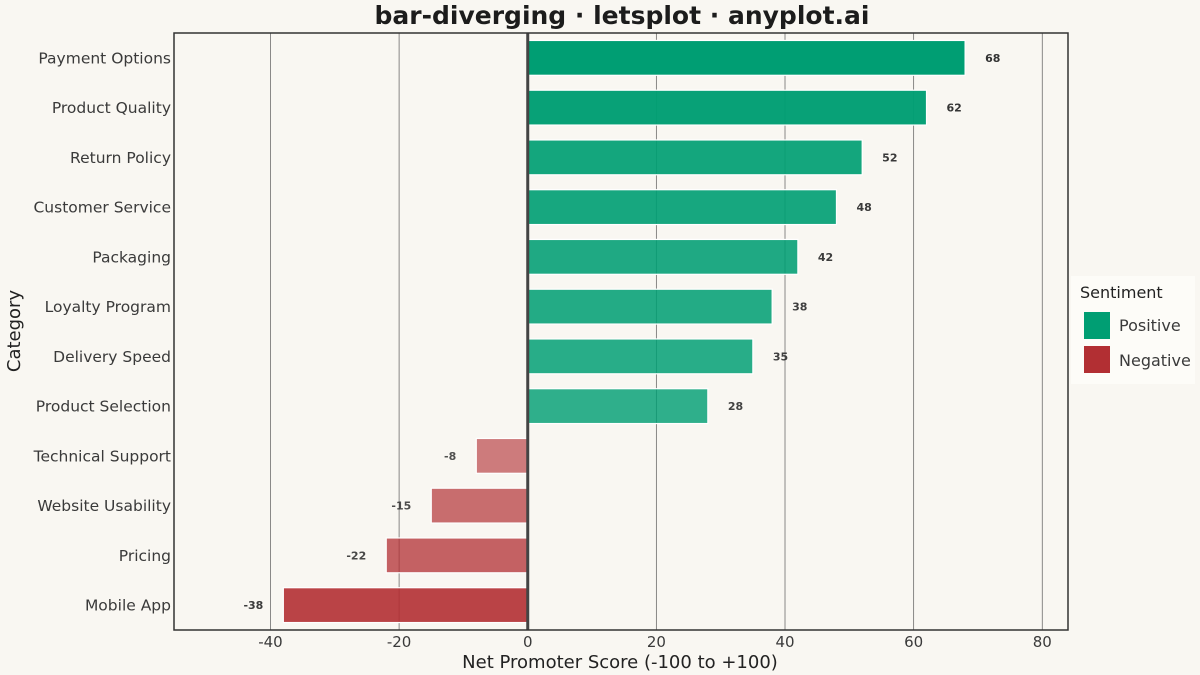  Describe the element at coordinates (111, 108) in the screenshot. I see `category-label-product-quality: Product Quality` at that location.